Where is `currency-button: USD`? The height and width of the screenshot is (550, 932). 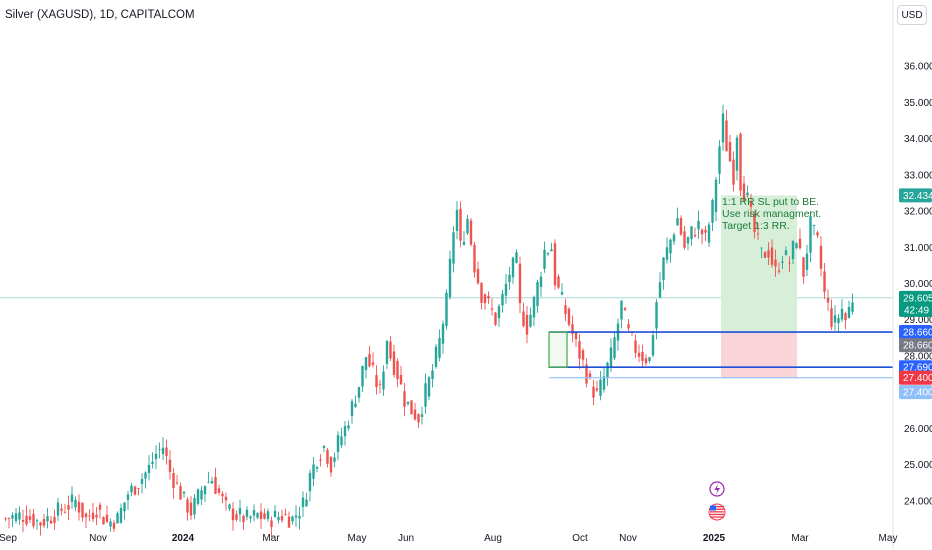 currency-button: USD is located at coordinates (912, 15).